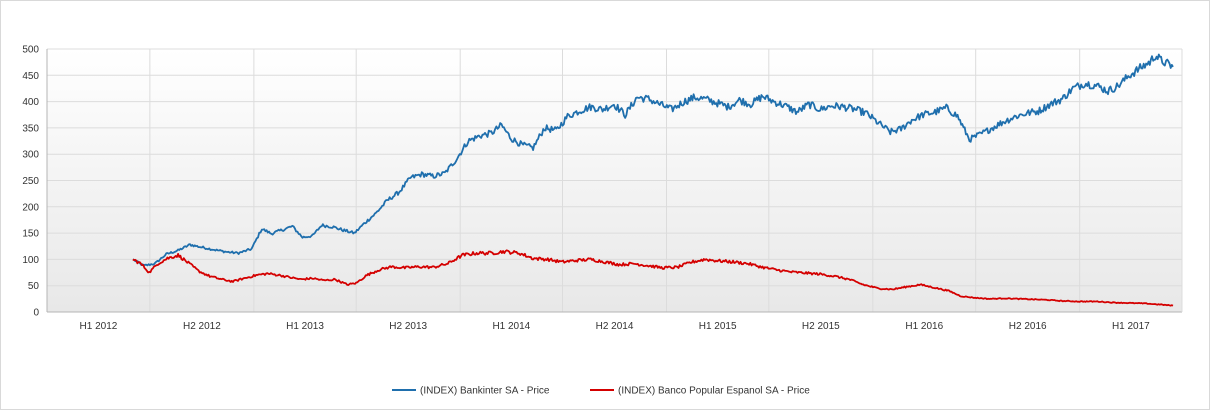 The height and width of the screenshot is (410, 1210). Describe the element at coordinates (924, 326) in the screenshot. I see `x-tick-label: H1 2016` at that location.